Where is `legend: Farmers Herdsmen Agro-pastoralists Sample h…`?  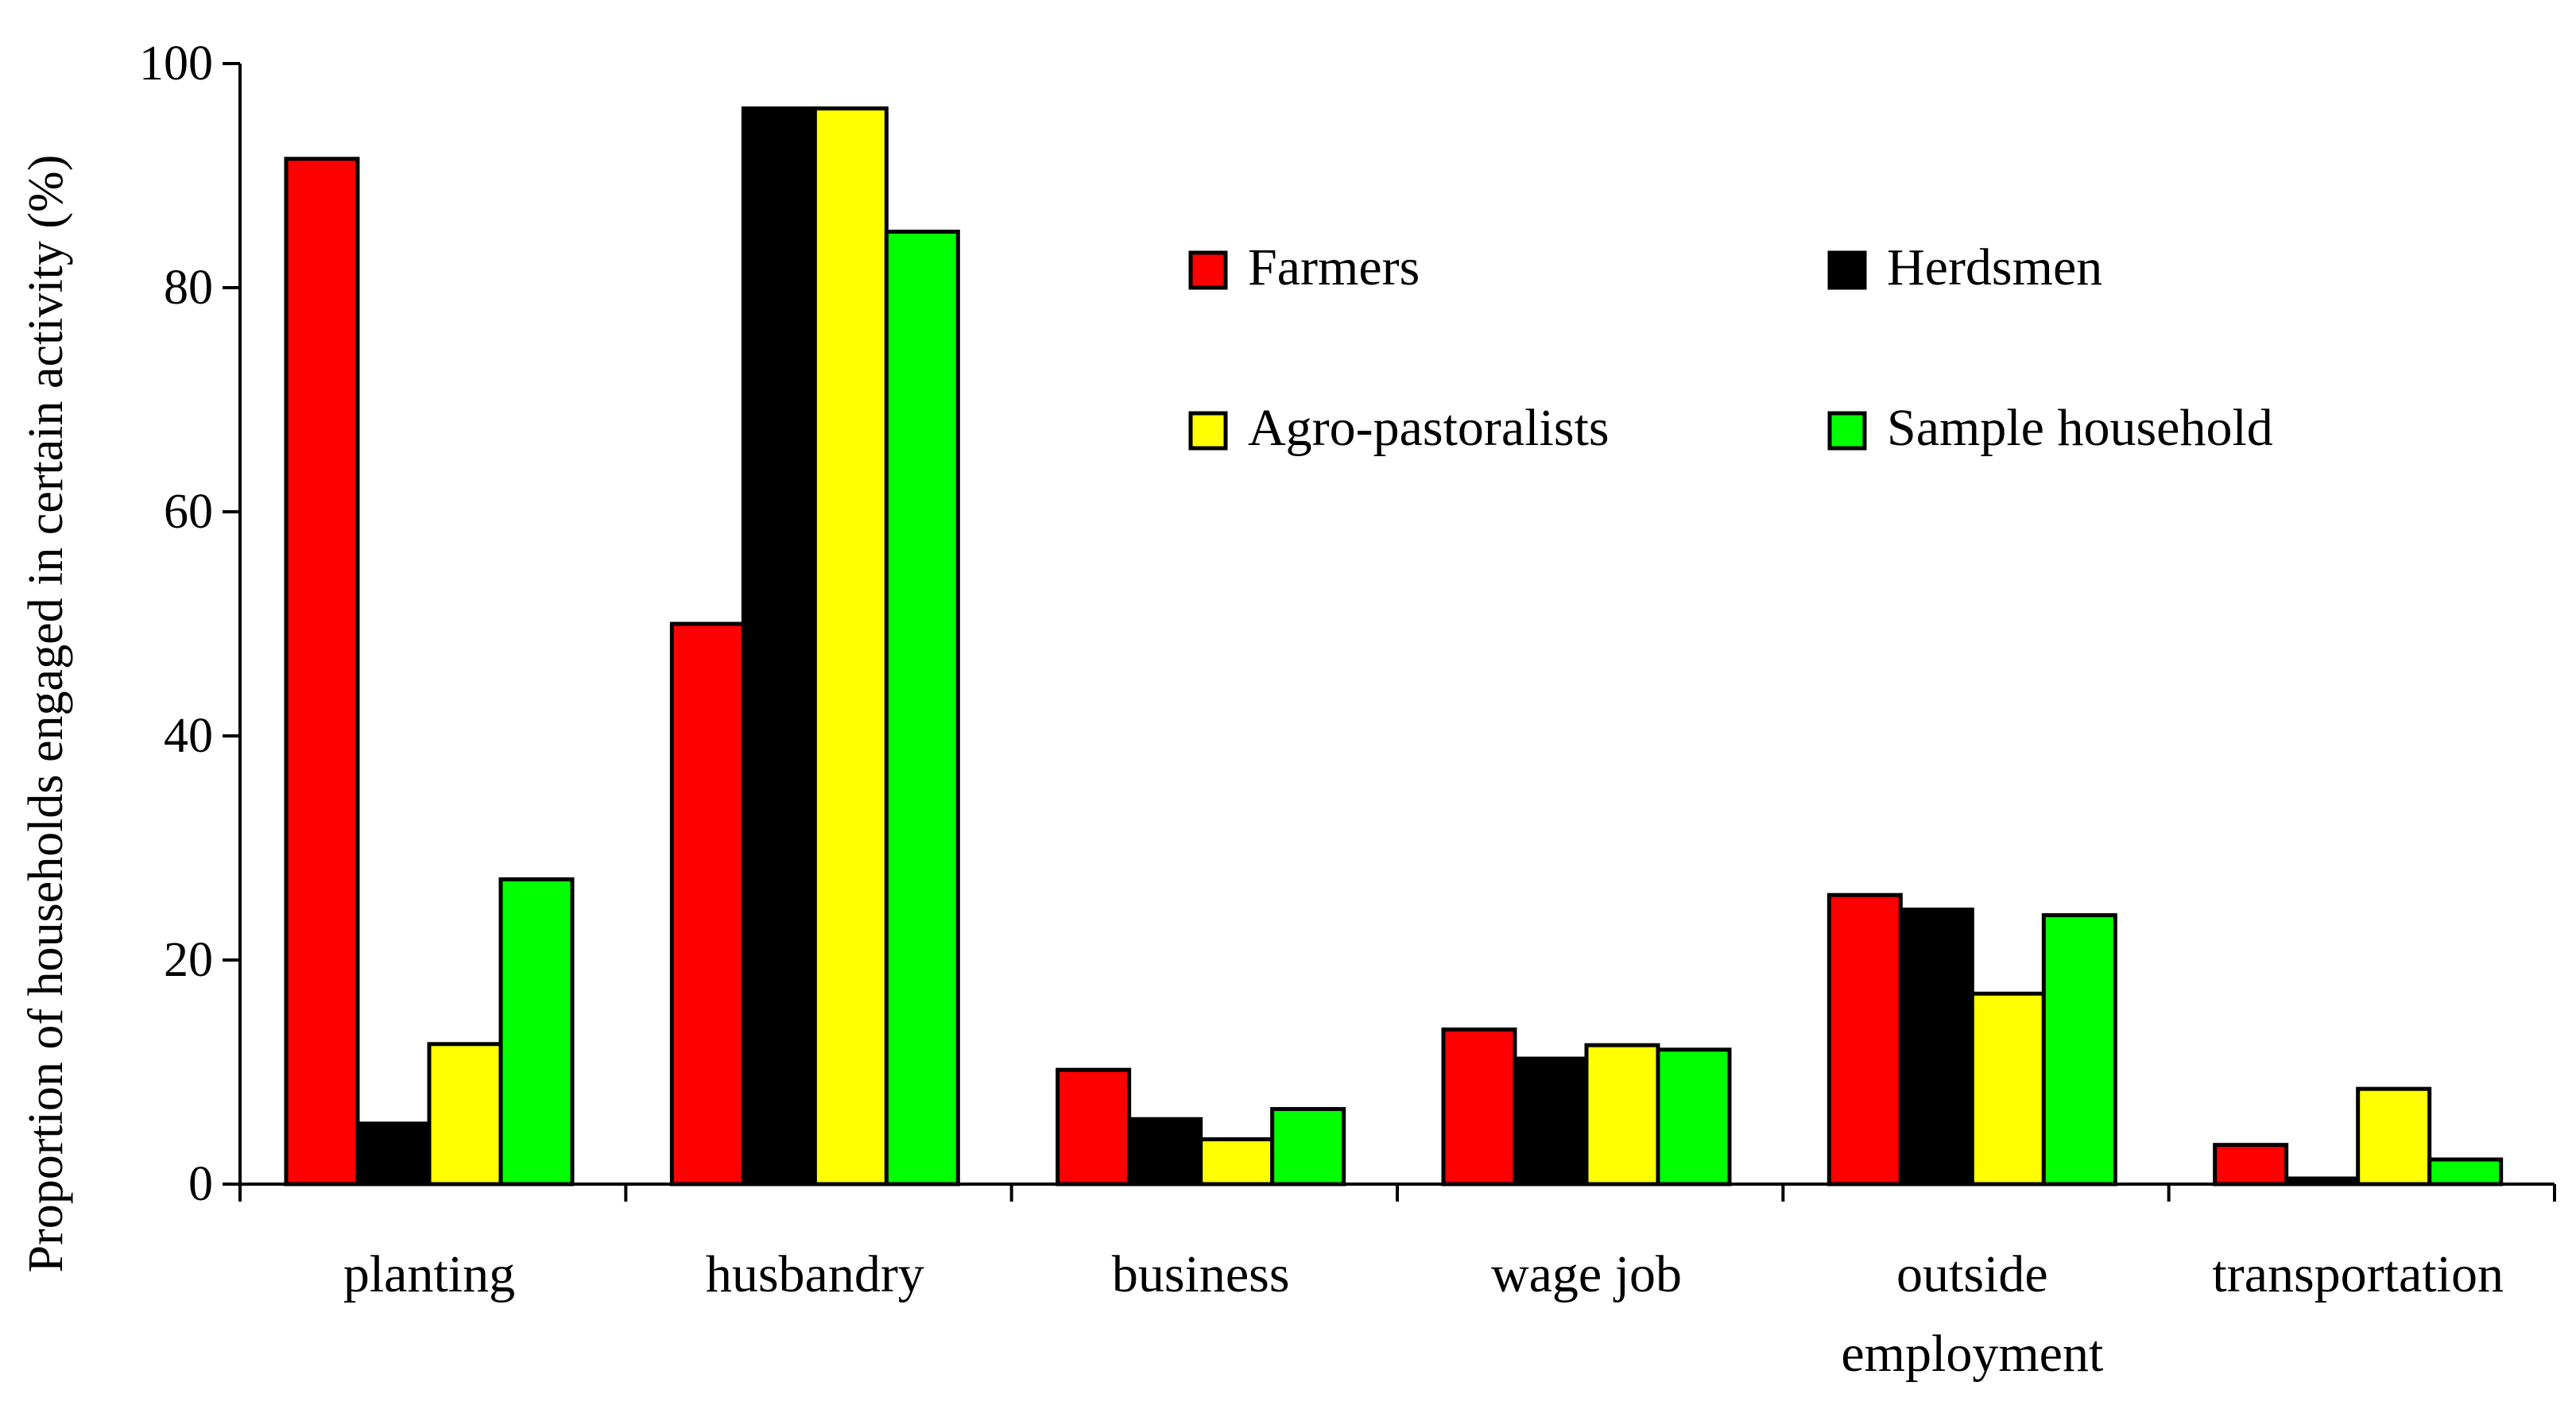 legend: Farmers Herdsmen Agro-pastoralists Sample h… is located at coordinates (1730, 347).